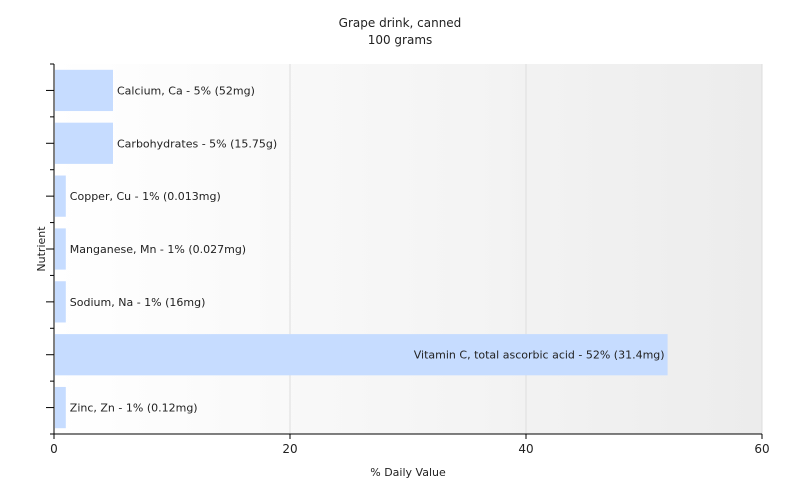 This screenshot has width=800, height=504. I want to click on x-tick-label: 60, so click(761, 449).